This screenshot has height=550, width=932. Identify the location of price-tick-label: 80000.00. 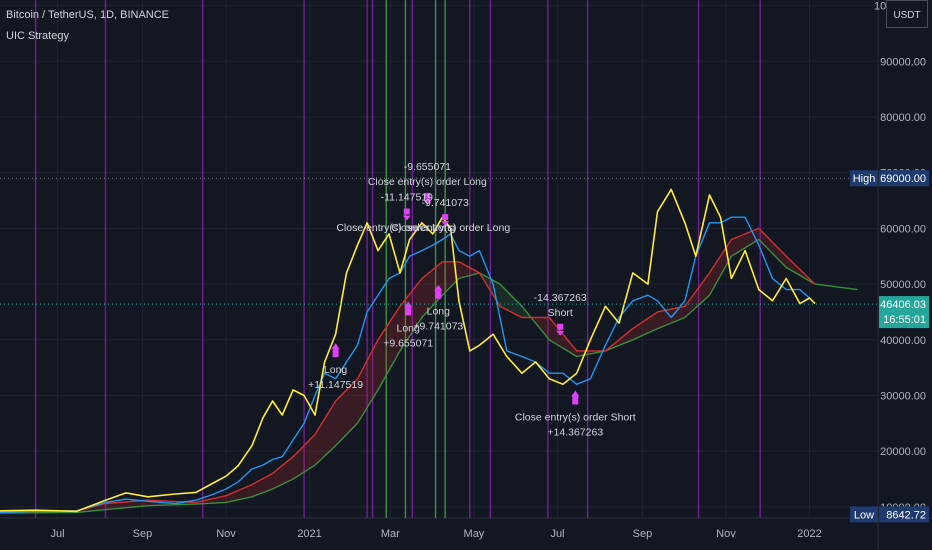
(903, 118).